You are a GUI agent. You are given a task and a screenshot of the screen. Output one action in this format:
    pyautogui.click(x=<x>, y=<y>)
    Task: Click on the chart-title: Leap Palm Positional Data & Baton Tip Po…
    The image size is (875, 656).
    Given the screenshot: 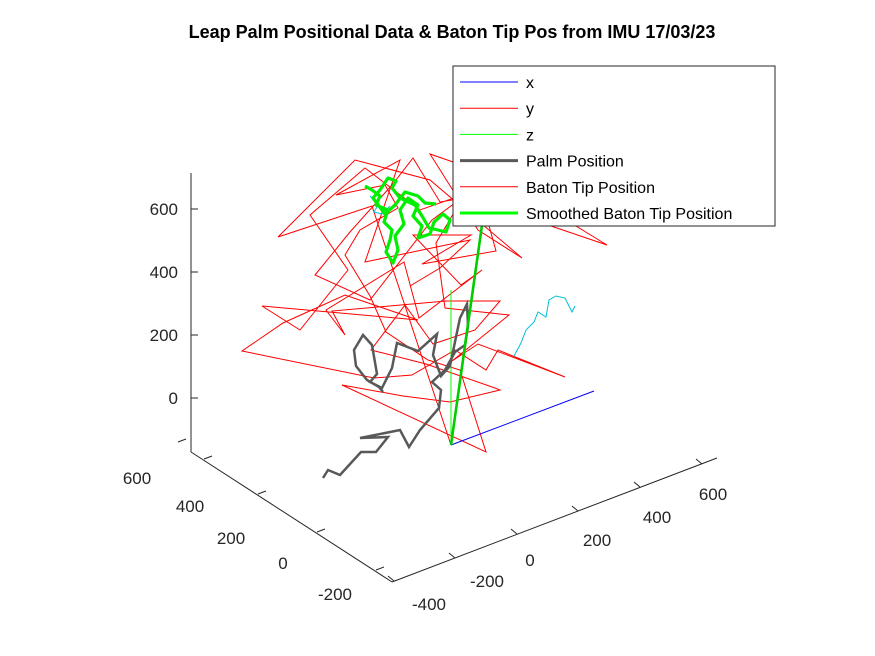 What is the action you would take?
    pyautogui.click(x=452, y=32)
    